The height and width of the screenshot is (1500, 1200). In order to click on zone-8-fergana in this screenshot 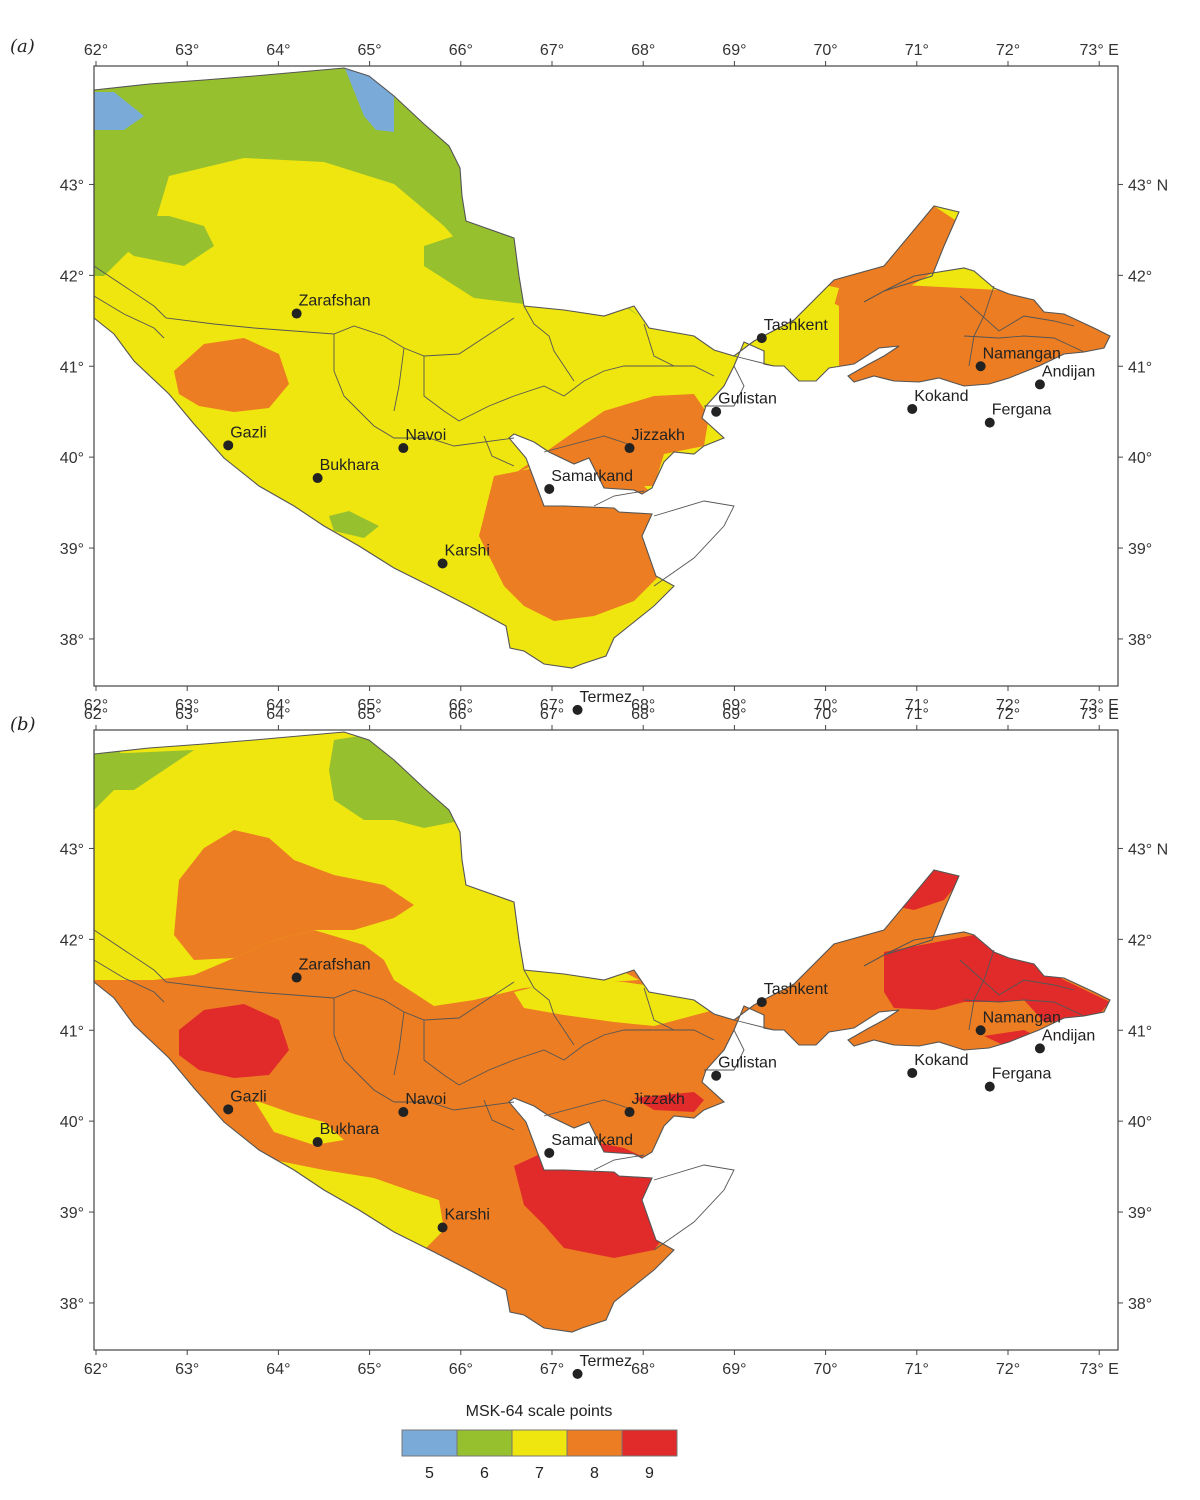, I will do `click(974, 345)`.